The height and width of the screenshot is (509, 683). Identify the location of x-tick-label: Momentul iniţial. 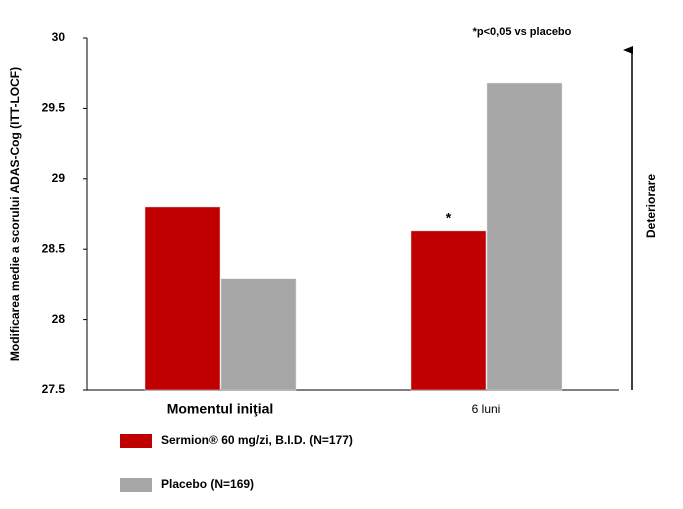
(220, 409).